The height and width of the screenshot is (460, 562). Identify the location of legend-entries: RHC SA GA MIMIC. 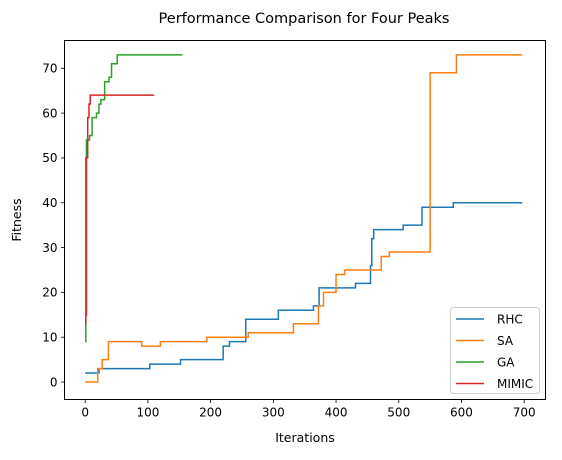
(494, 351).